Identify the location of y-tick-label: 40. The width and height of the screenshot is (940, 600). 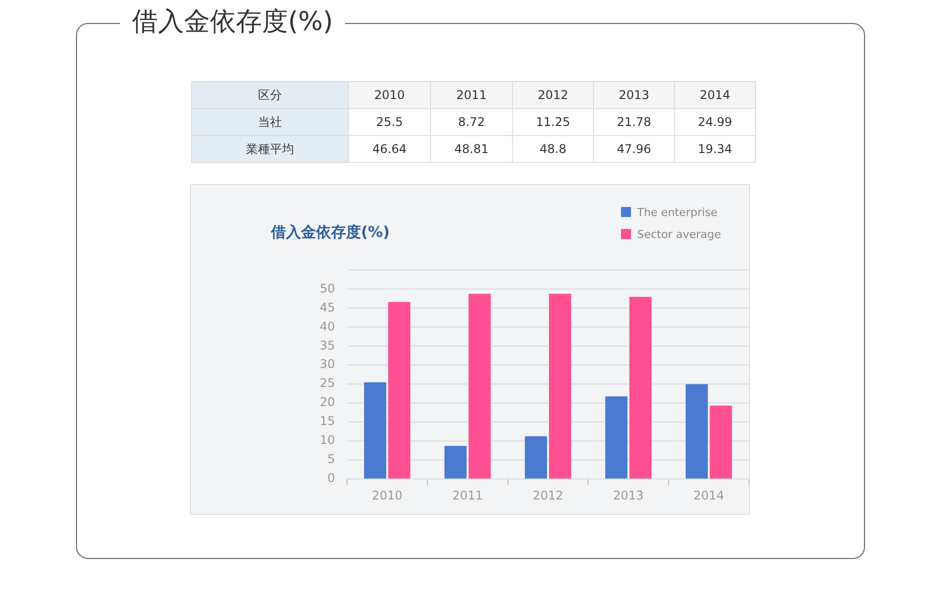
(327, 326).